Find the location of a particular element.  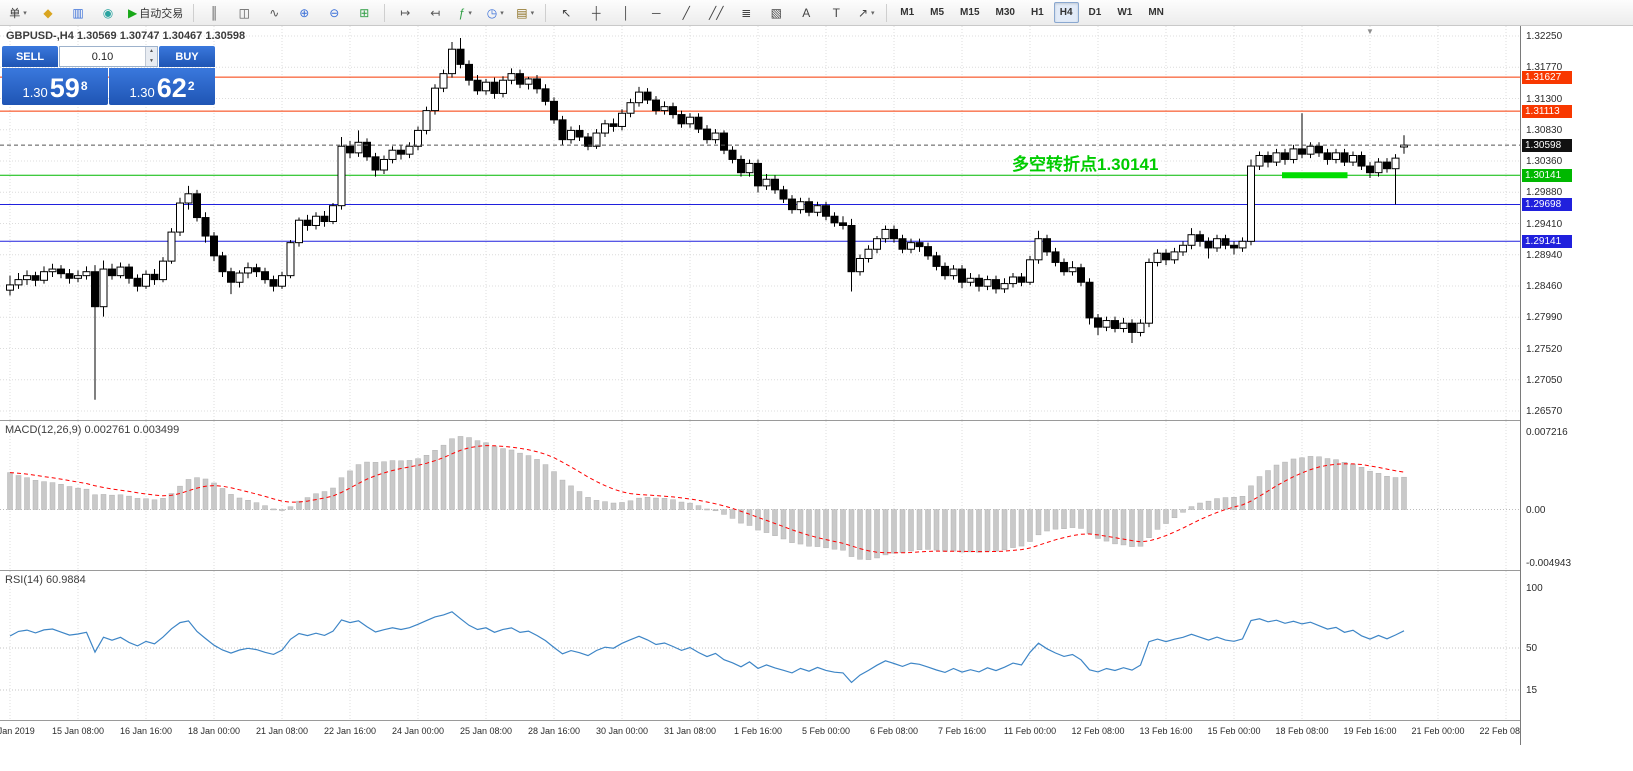

sell-button: 1.30 59 8 is located at coordinates (55, 86).